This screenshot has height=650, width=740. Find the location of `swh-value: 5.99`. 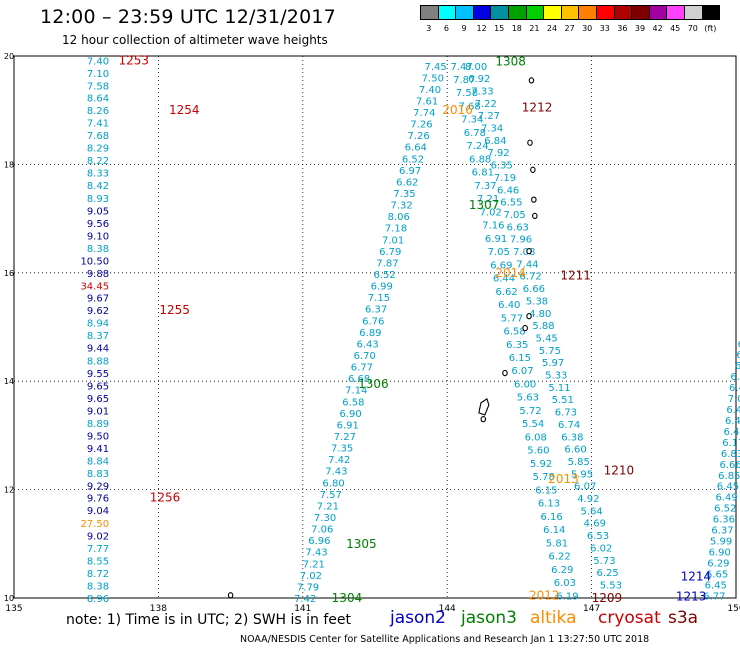

swh-value: 5.99 is located at coordinates (721, 542).